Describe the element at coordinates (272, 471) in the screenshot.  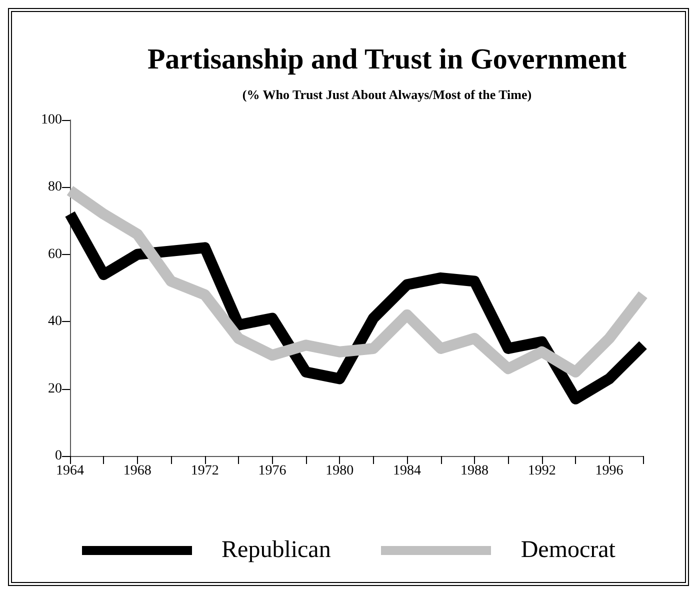
I see `x-tick-label: 1976` at that location.